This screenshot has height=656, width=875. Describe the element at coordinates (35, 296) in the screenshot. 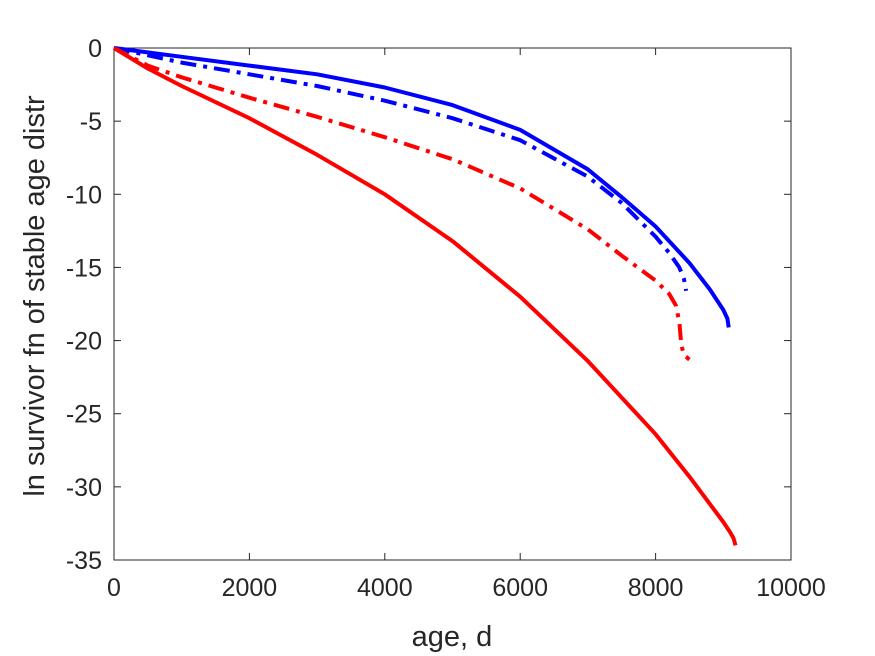

I see `y-axis-label: ln survivor fn of stable age distr` at that location.